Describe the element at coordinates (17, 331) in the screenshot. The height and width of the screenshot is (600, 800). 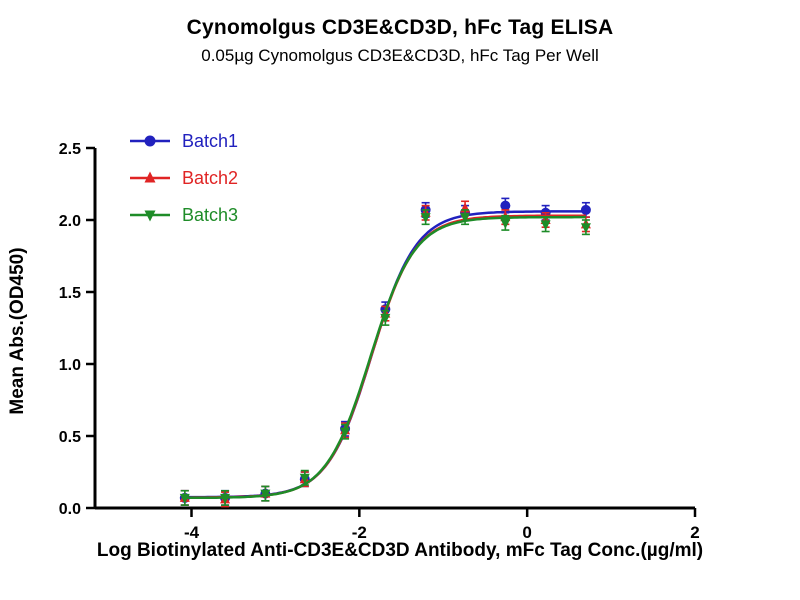
I see `y-axis-label: Mean Abs.(OD450)` at that location.